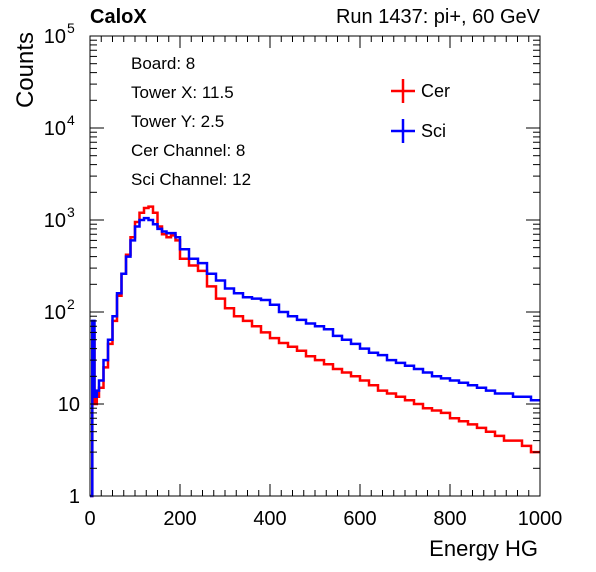 The width and height of the screenshot is (596, 572). What do you see at coordinates (483, 548) in the screenshot?
I see `x-axis-label: Energy HG` at bounding box center [483, 548].